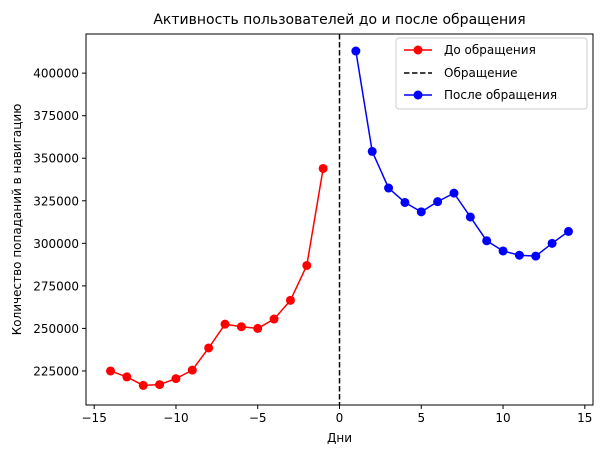  Describe the element at coordinates (56, 159) in the screenshot. I see `y-tick-label: 350000` at that location.